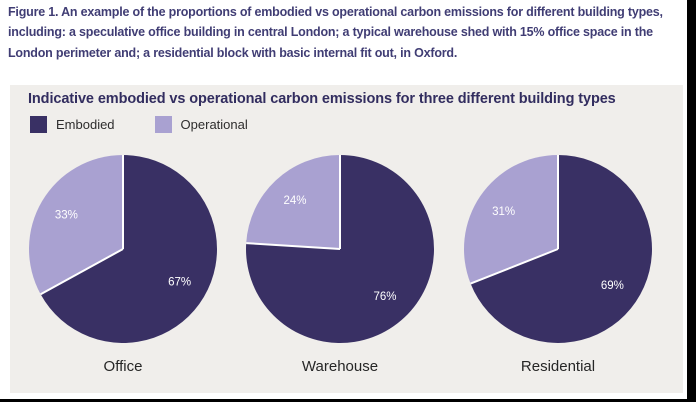  What do you see at coordinates (561, 249) in the screenshot?
I see `pie-slice-residential-embodied` at bounding box center [561, 249].